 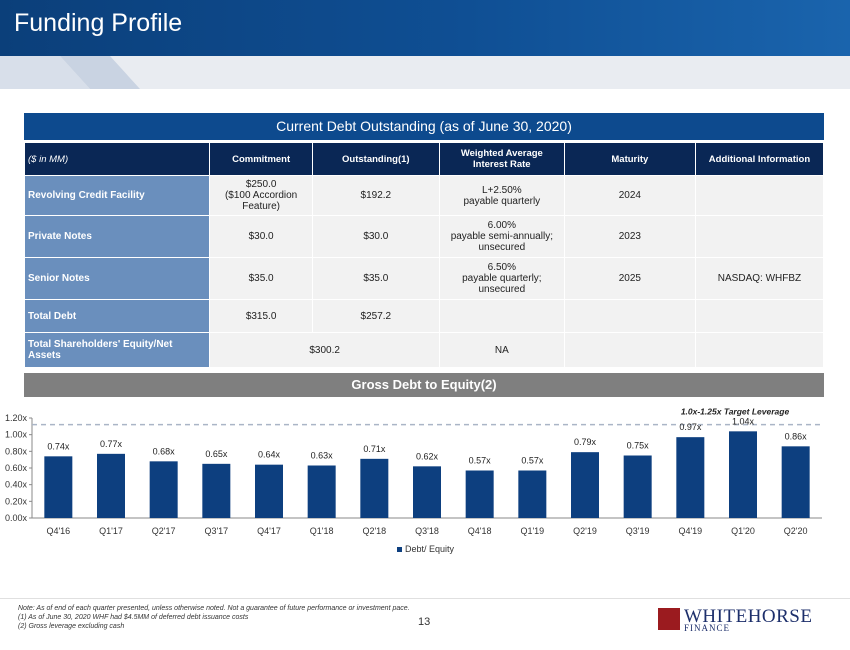 What do you see at coordinates (669, 619) in the screenshot?
I see `horse-icon` at bounding box center [669, 619].